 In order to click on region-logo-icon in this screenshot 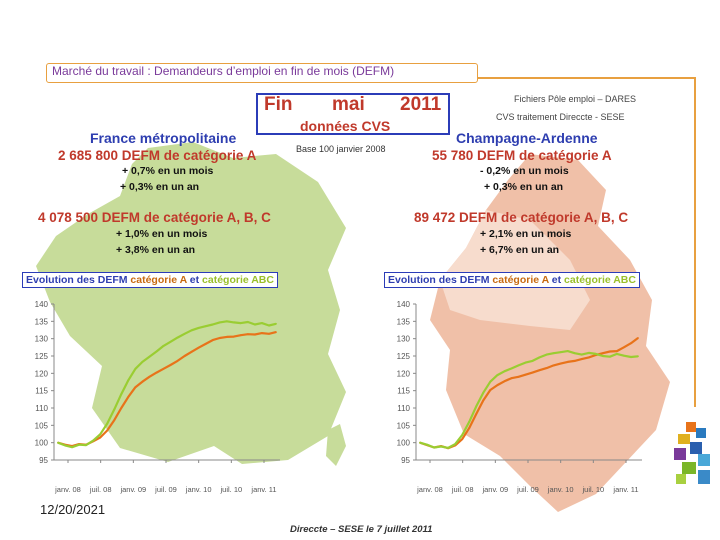, I will do `click(692, 453)`.